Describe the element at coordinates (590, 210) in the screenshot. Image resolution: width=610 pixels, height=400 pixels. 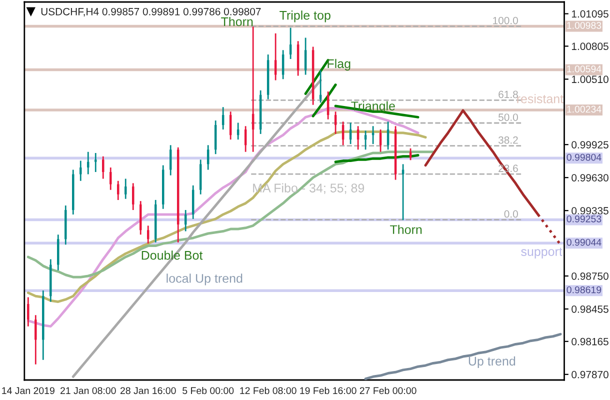
I see `y-tick-label: 0.99335` at that location.